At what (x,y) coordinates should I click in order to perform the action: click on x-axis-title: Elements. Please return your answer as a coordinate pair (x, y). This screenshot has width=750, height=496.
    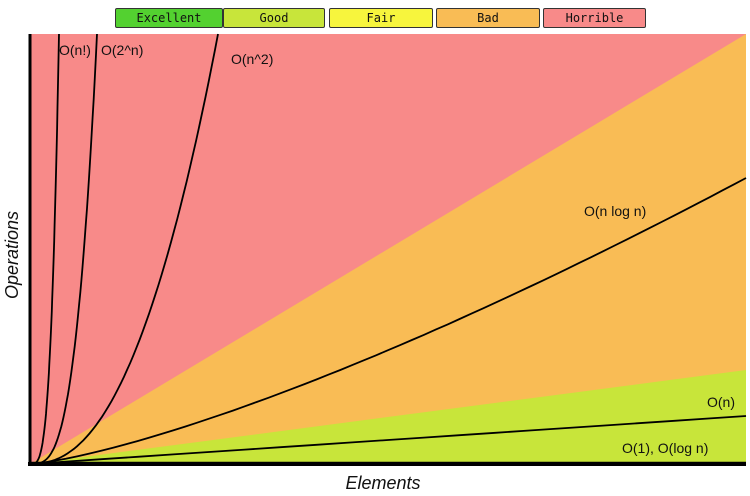
    Looking at the image, I should click on (382, 483).